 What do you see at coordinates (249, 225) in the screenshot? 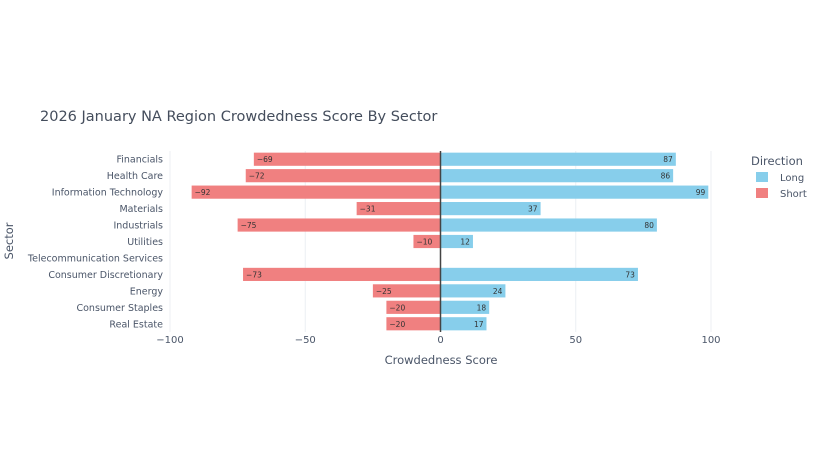
I see `data-label: −75` at bounding box center [249, 225].